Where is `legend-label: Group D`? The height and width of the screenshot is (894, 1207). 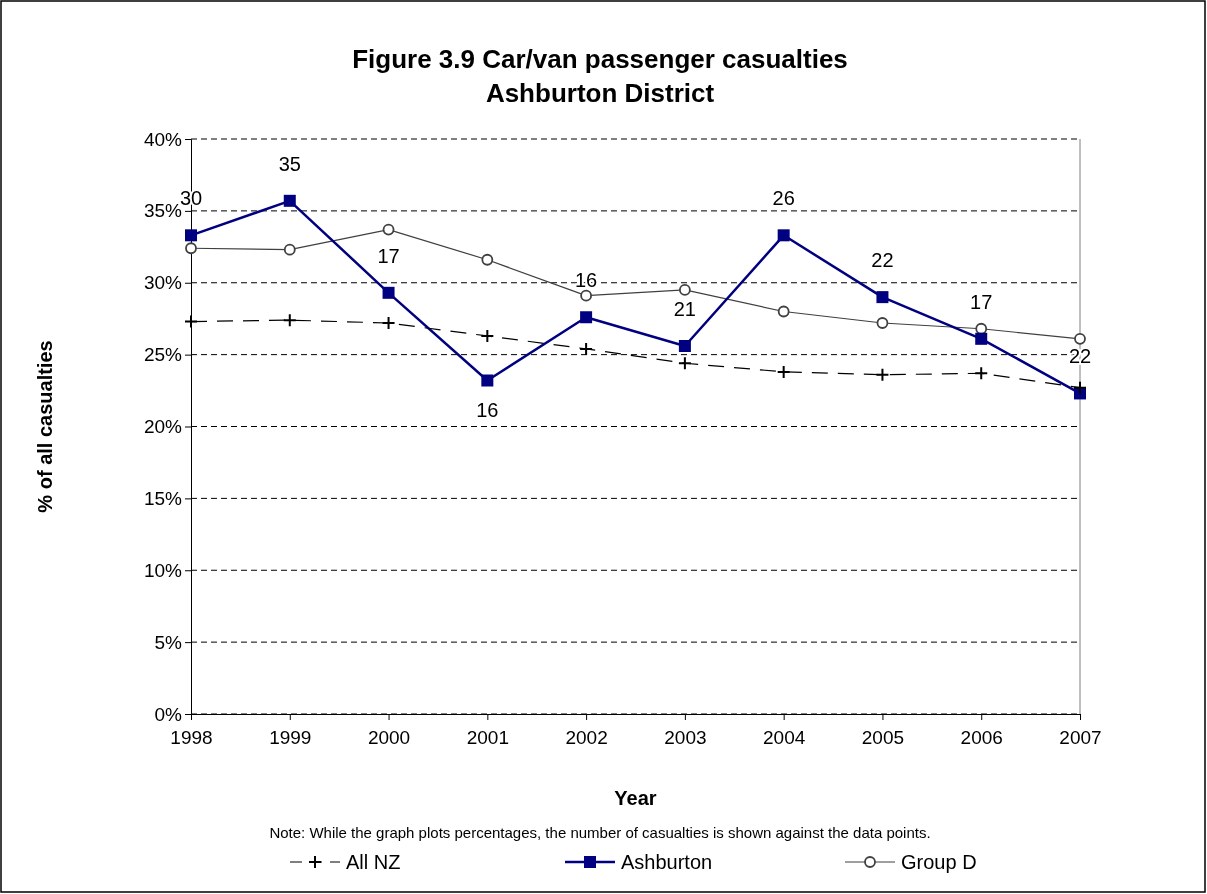 legend-label: Group D is located at coordinates (939, 862).